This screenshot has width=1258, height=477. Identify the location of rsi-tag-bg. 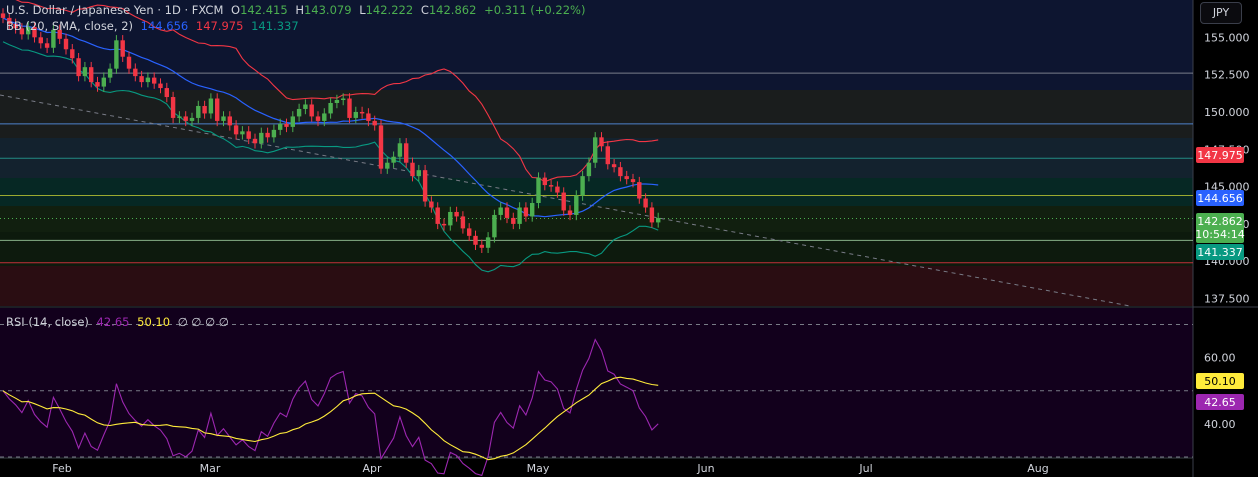
(1220, 402).